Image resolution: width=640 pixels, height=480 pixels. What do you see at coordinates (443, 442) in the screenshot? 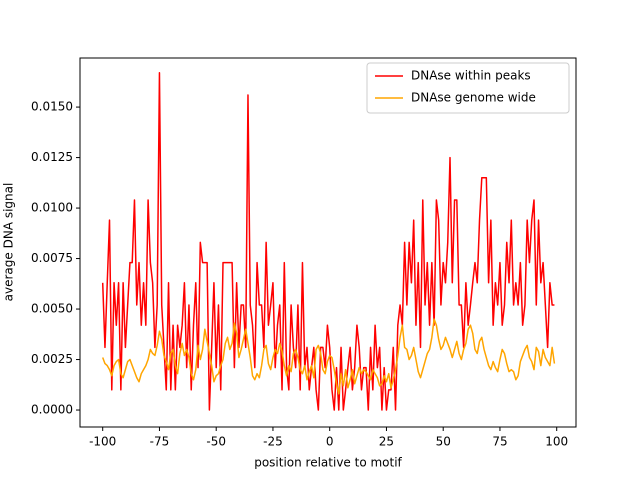
I see `x-tick-label: 50` at bounding box center [443, 442].